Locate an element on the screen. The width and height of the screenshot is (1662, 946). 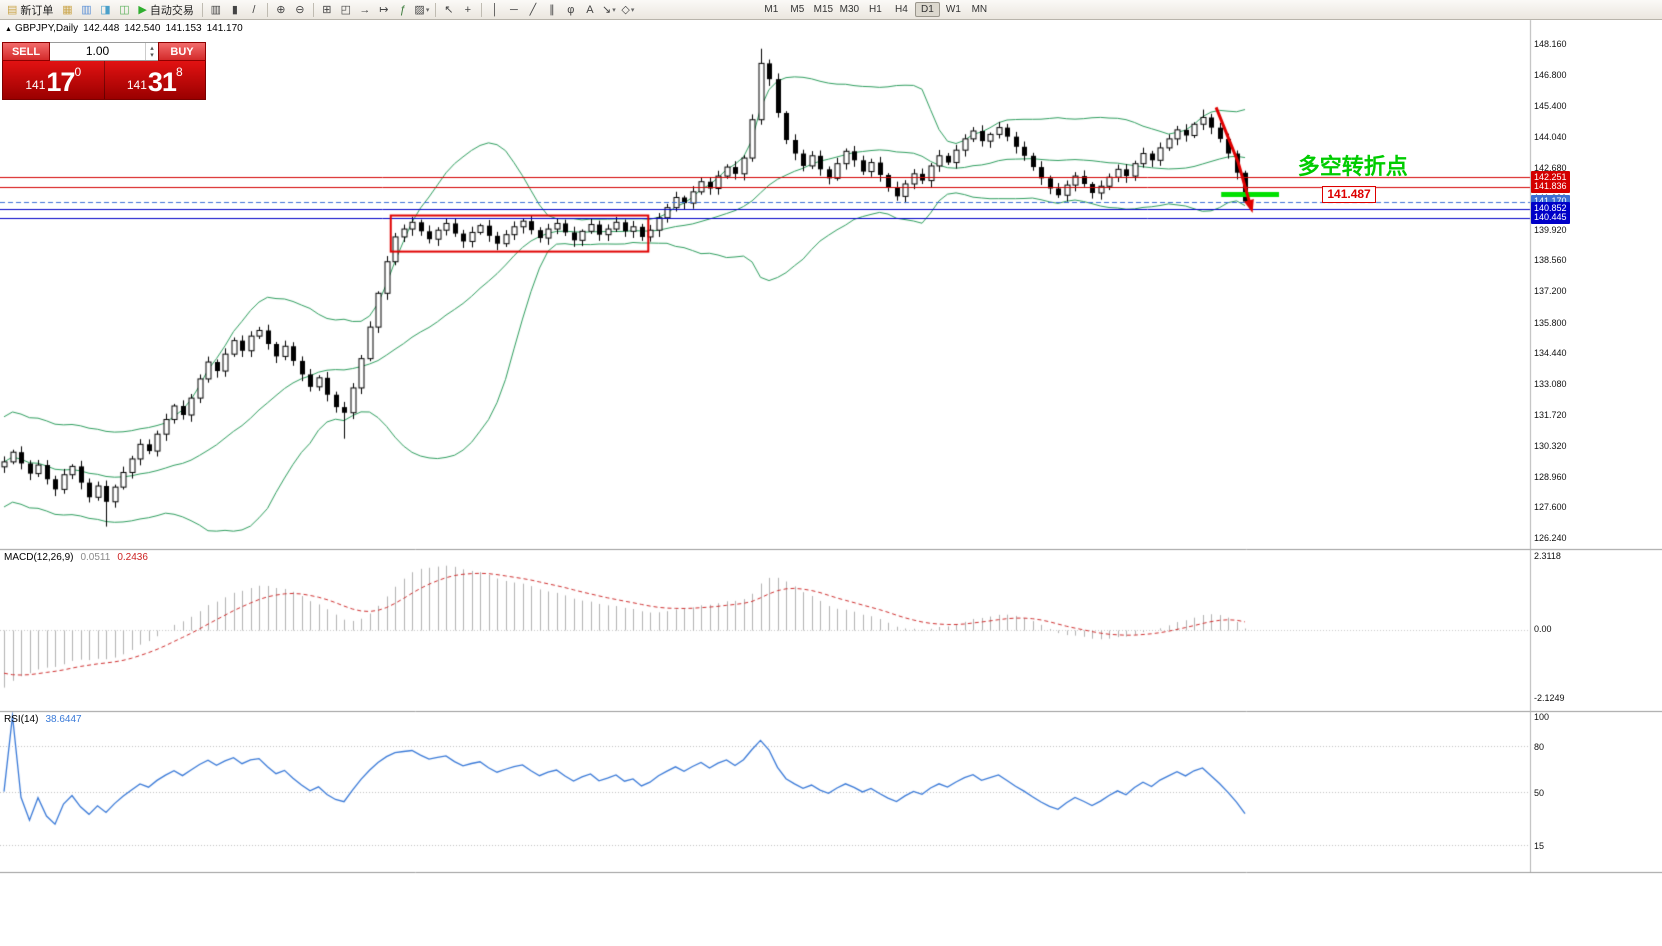
new-order-icon: ▤ is located at coordinates (12, 10).